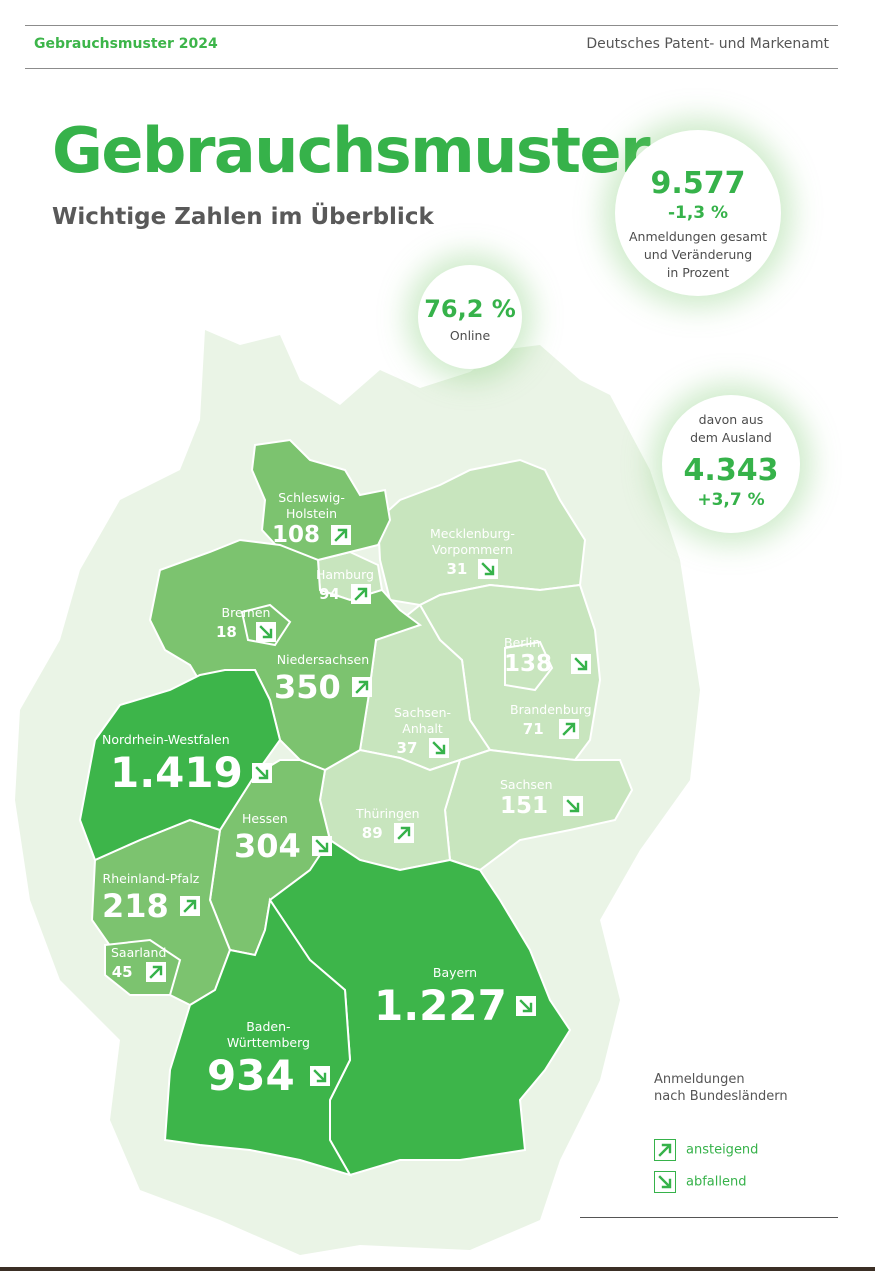  Describe the element at coordinates (226, 632) in the screenshot. I see `state-value: 18` at that location.